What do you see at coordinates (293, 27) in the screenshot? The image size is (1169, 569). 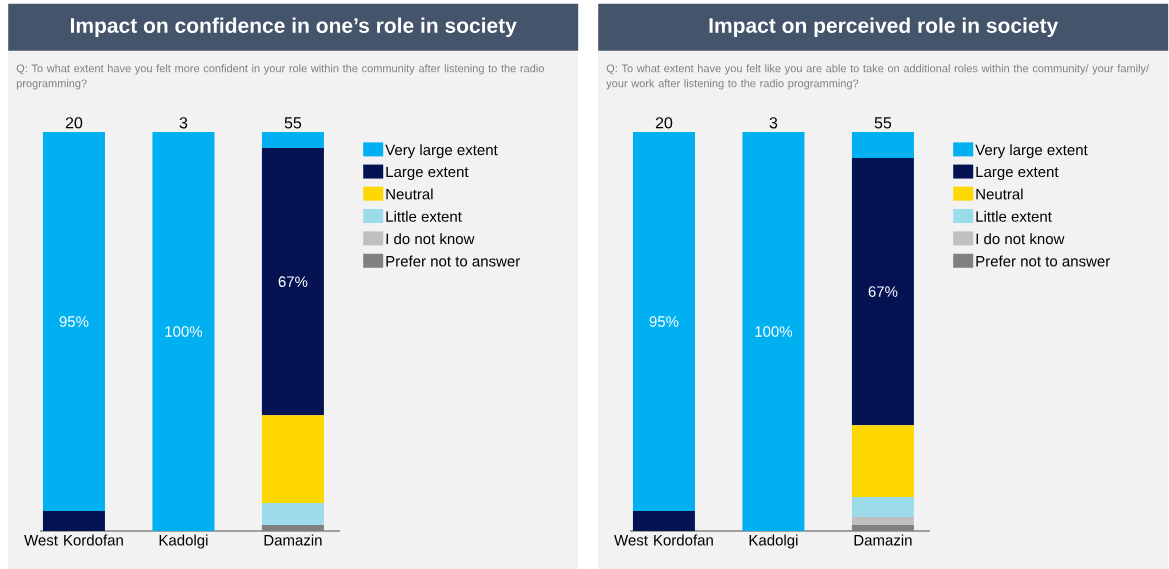 I see `chart-title: Impact on confidence in one’s role in society` at bounding box center [293, 27].